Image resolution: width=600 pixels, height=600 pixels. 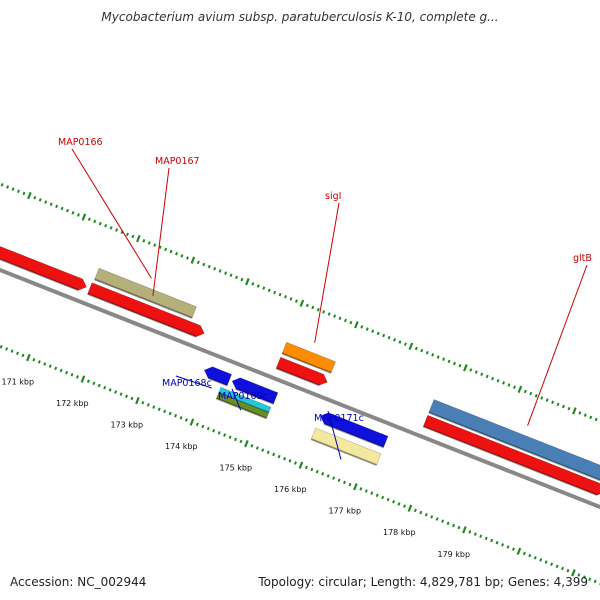 I want to click on scale-label: 174 kbp, so click(x=181, y=446).